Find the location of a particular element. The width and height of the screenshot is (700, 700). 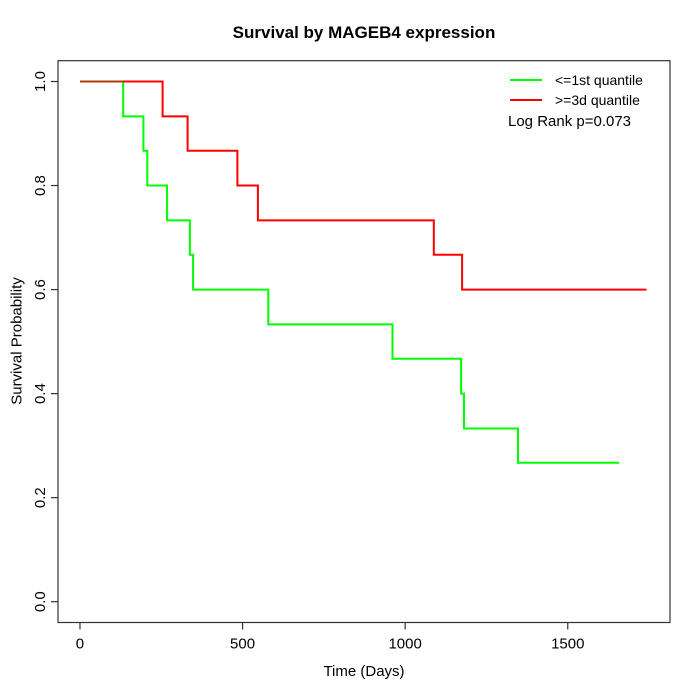

legend-line-green is located at coordinates (526, 80).